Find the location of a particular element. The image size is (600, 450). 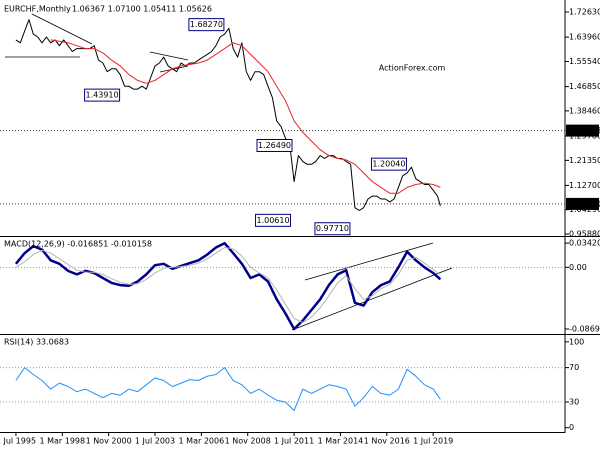

level-label: 1.31638 is located at coordinates (584, 130).